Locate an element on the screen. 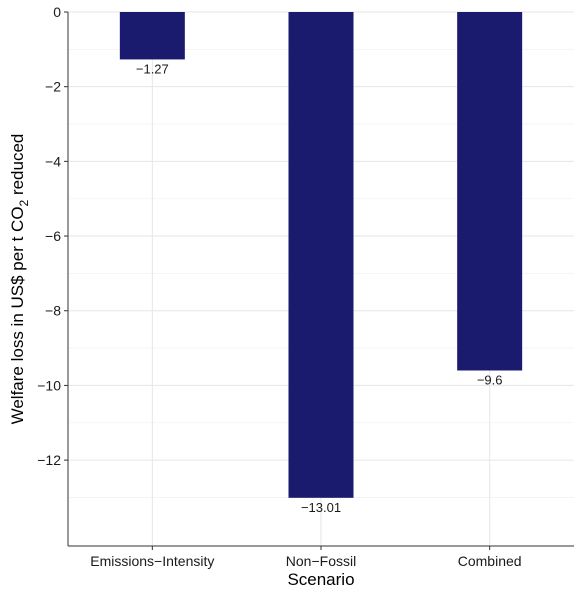 The height and width of the screenshot is (591, 574). x-tick-labels: Emissions−Intensity Non−Fossil Combined is located at coordinates (305, 561).